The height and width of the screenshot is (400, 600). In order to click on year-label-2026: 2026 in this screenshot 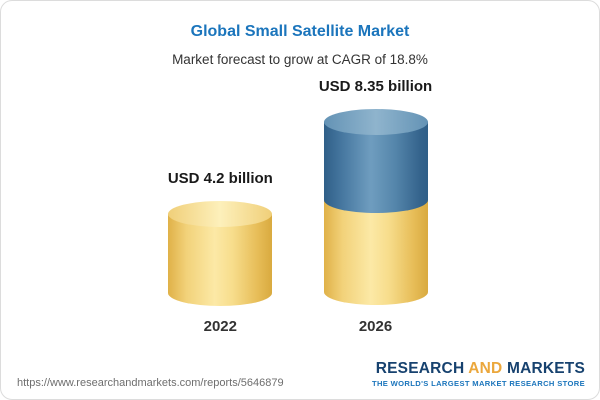, I will do `click(375, 326)`.